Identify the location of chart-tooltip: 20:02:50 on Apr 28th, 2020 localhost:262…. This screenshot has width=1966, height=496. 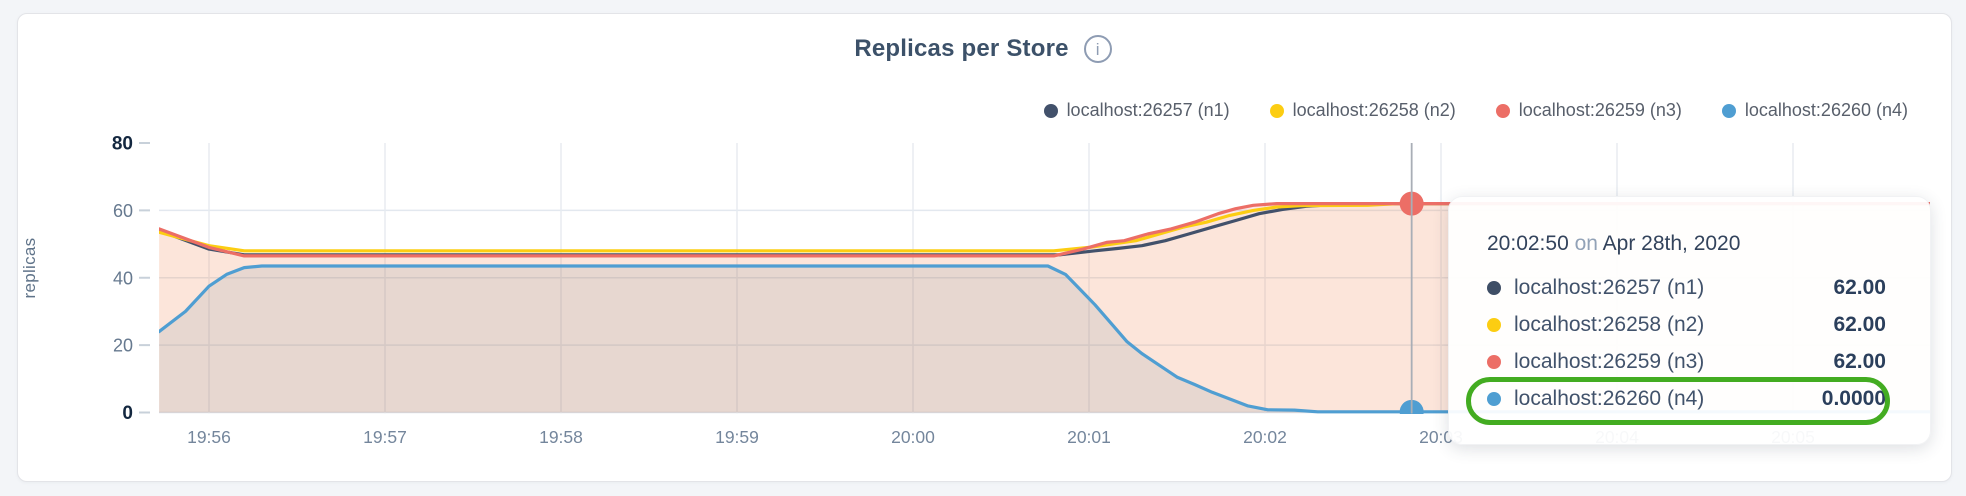
(1689, 320).